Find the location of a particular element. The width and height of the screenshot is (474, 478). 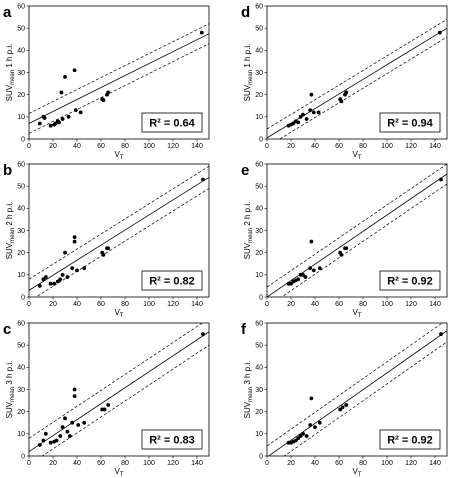

panel-b-ylabel-pre: SUV is located at coordinates (9, 250).